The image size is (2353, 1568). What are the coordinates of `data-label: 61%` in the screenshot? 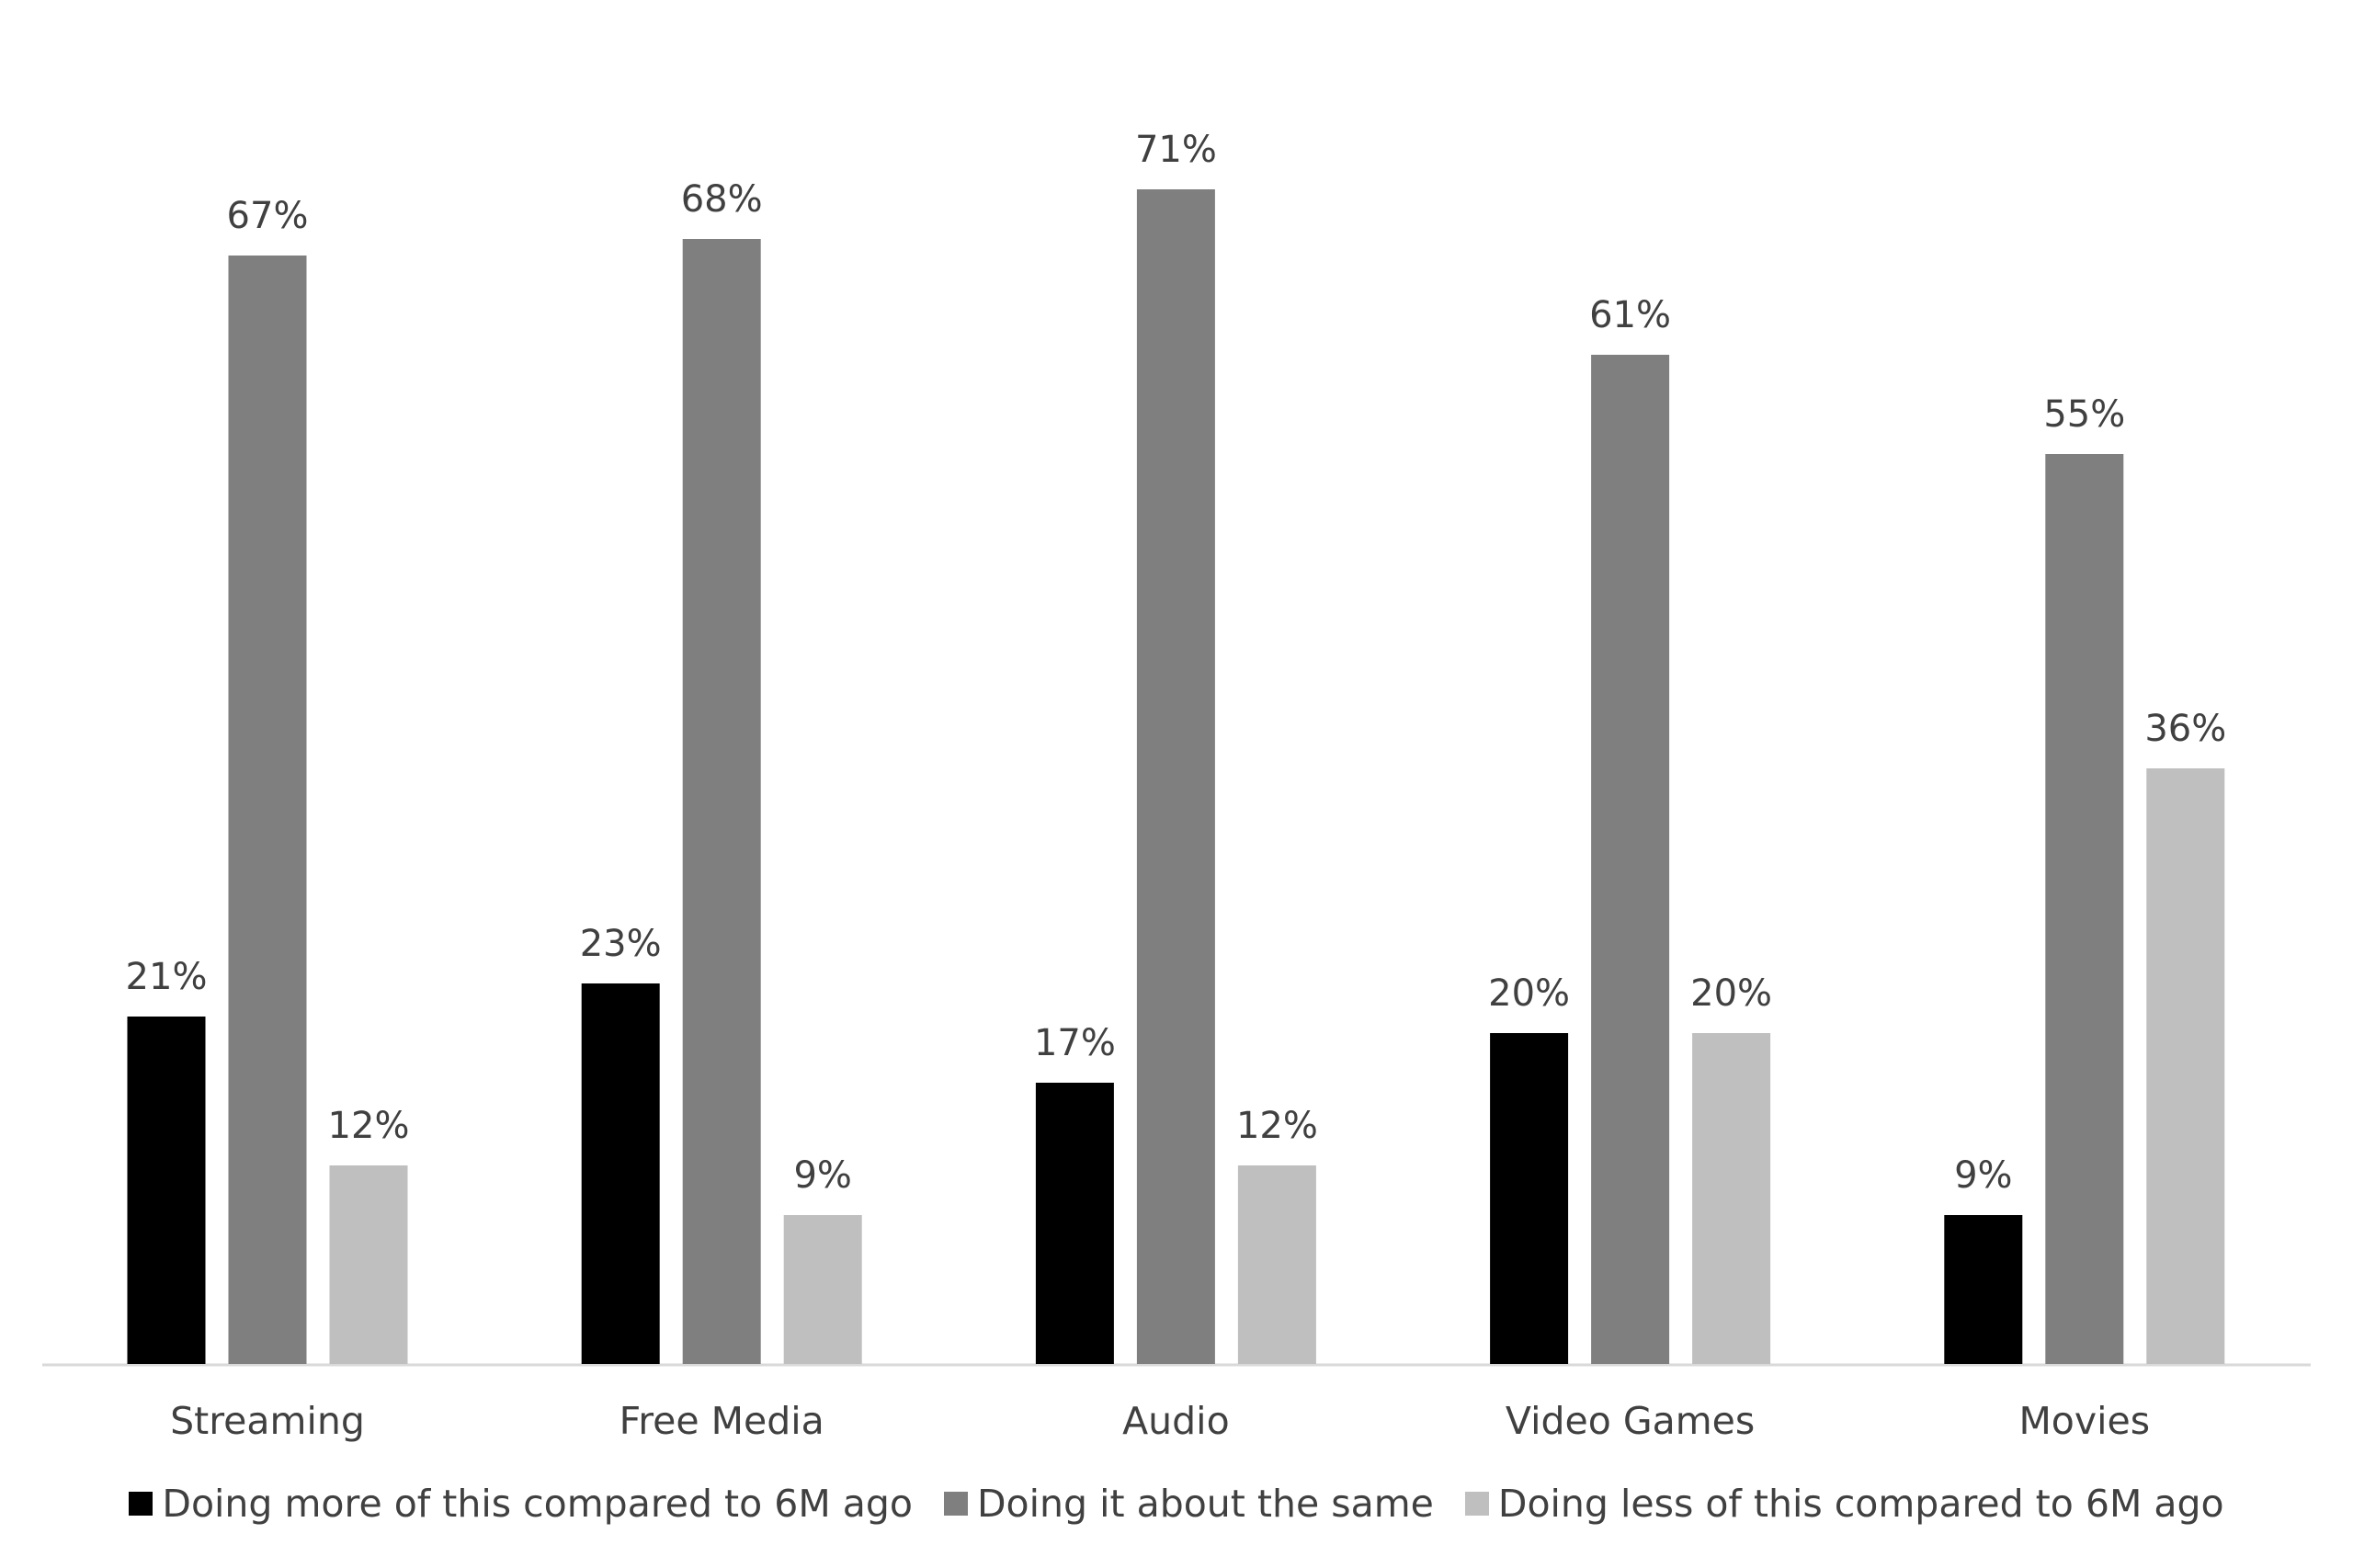 It's located at (1630, 315).